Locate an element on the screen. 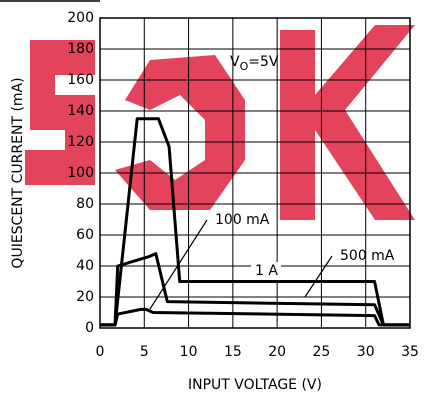  y-tick-label: 140 is located at coordinates (80, 111).